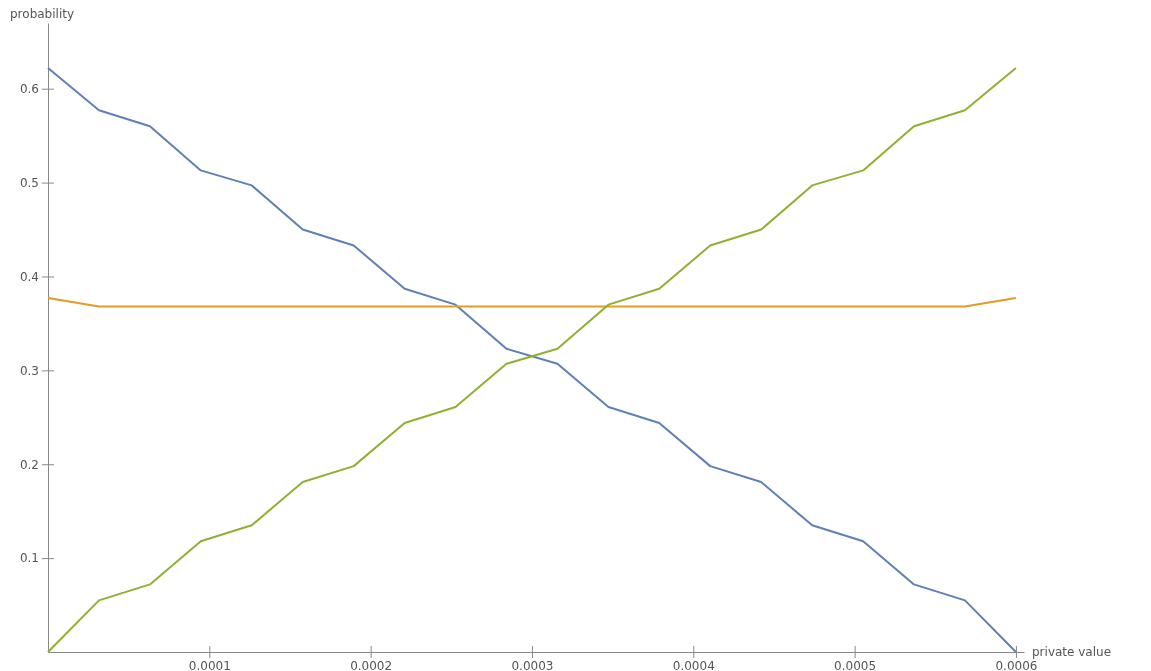 Image resolution: width=1151 pixels, height=671 pixels. What do you see at coordinates (29, 182) in the screenshot?
I see `y-tick-label: 0.5` at bounding box center [29, 182].